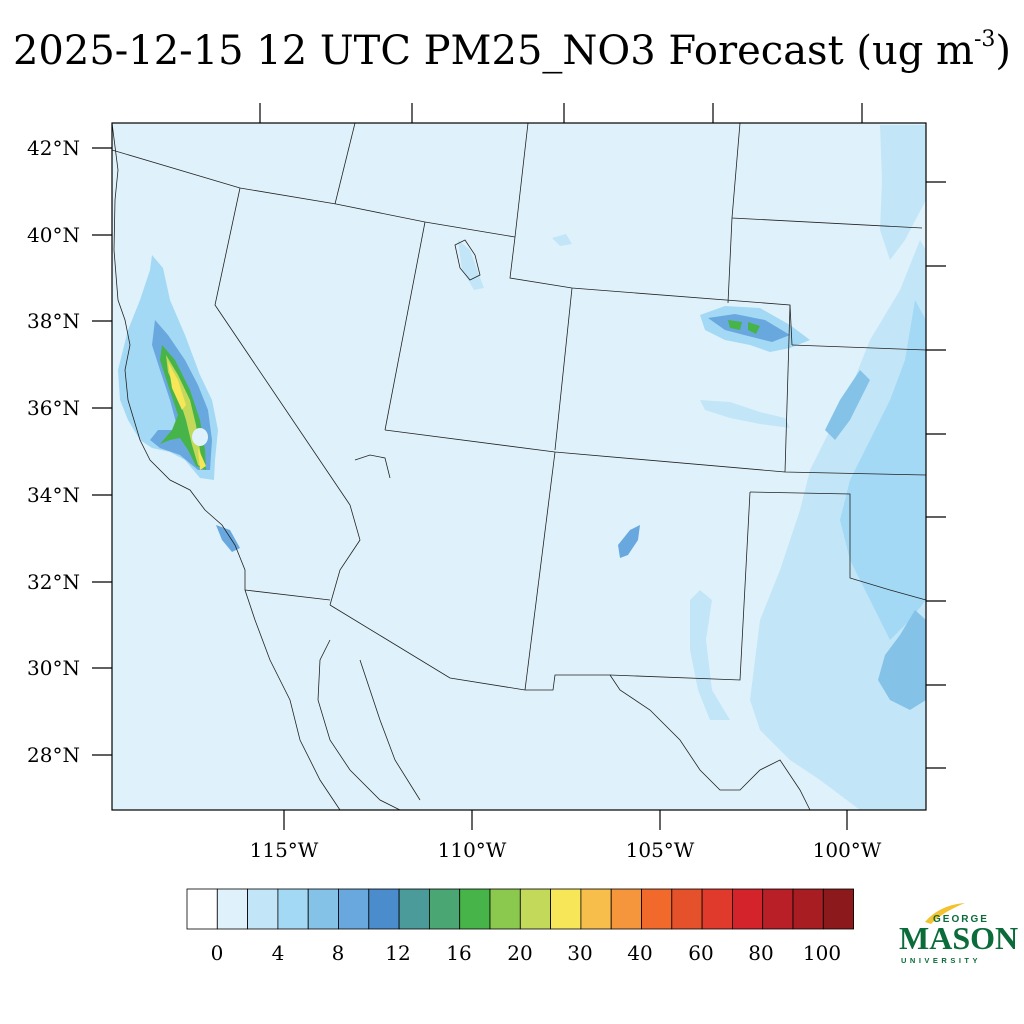  I want to click on lat-label-38n: 38°N, so click(53, 321).